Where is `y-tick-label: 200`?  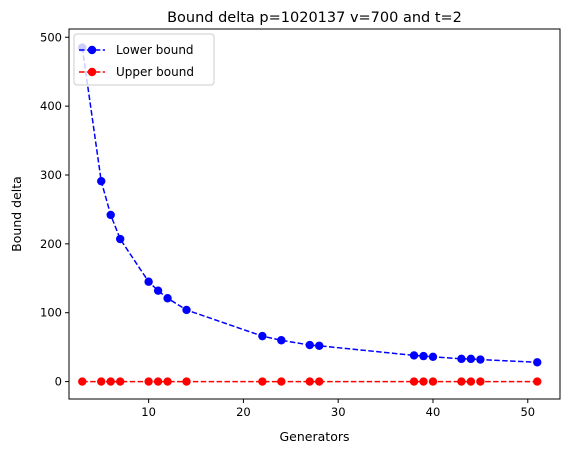 y-tick-label: 200 is located at coordinates (51, 244).